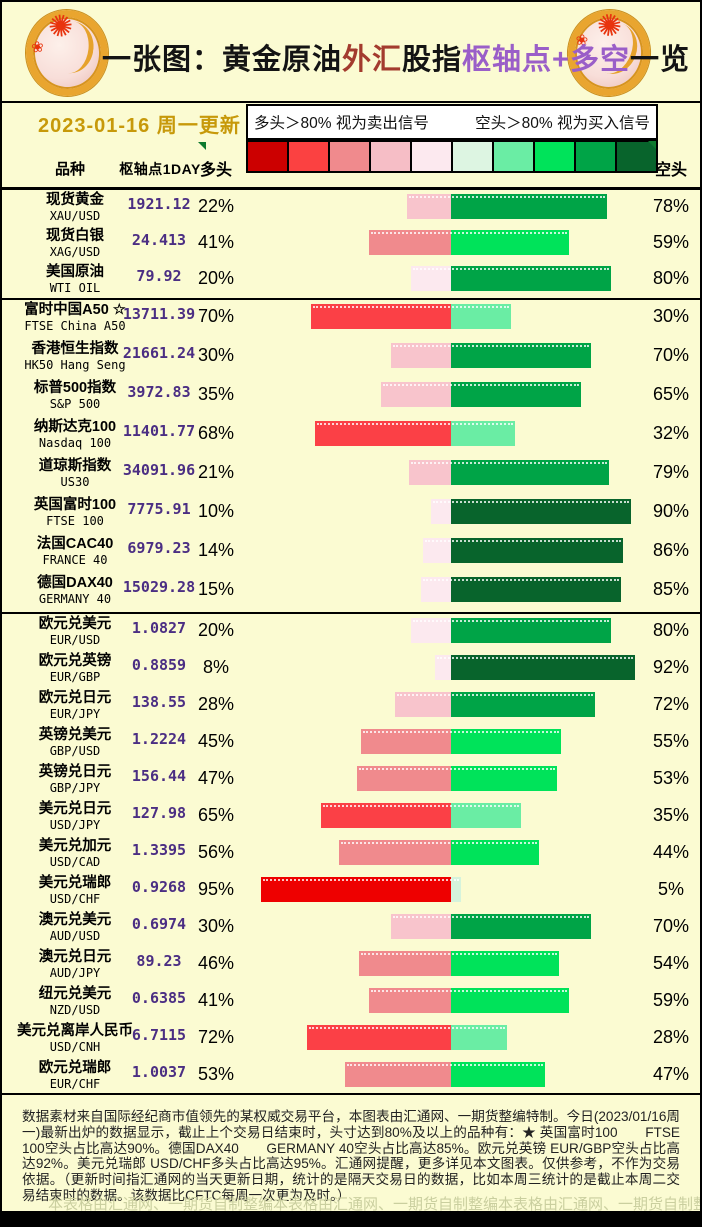 This screenshot has width=702, height=1227. What do you see at coordinates (386, 1204) in the screenshot?
I see `watermark-text: 本表格由汇通网、一期货自制整编` at bounding box center [386, 1204].